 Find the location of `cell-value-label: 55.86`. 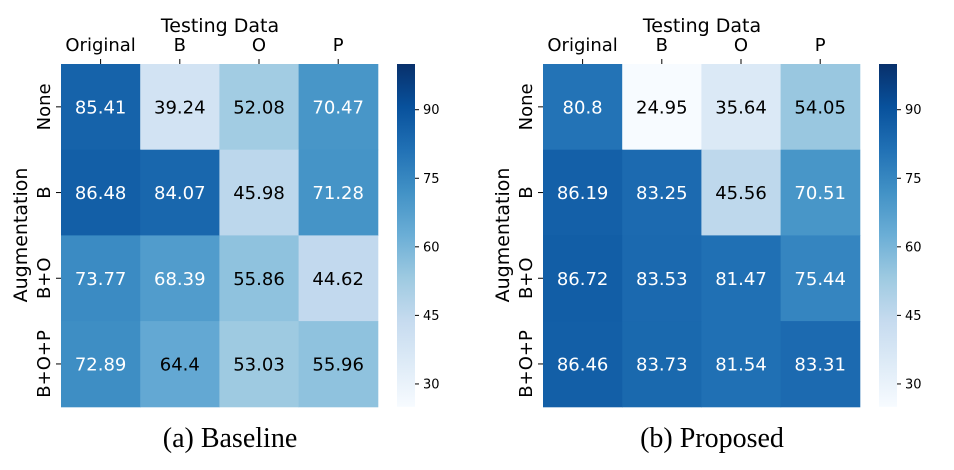

cell-value-label: 55.86 is located at coordinates (259, 279).